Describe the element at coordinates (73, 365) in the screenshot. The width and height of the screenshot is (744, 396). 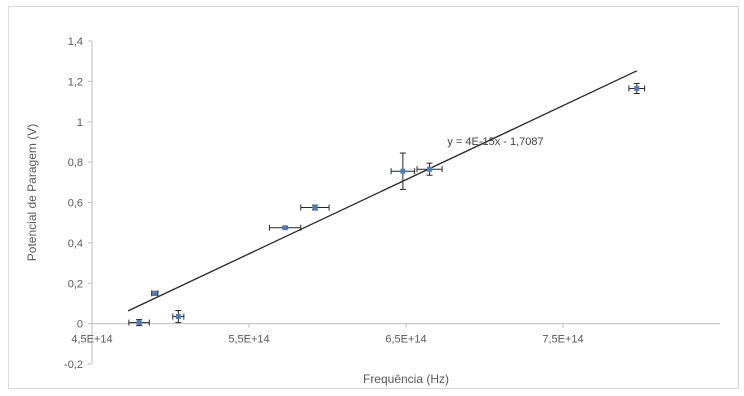
I see `y-tick-label: -0,2` at that location.